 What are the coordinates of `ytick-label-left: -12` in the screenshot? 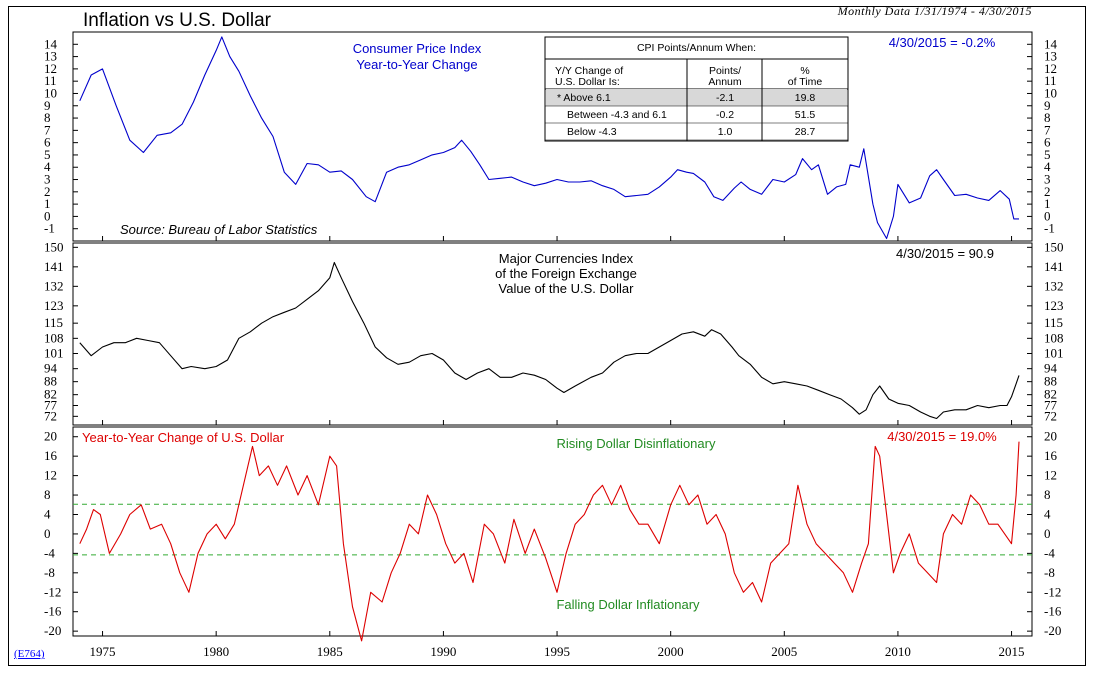 It's located at (52, 591).